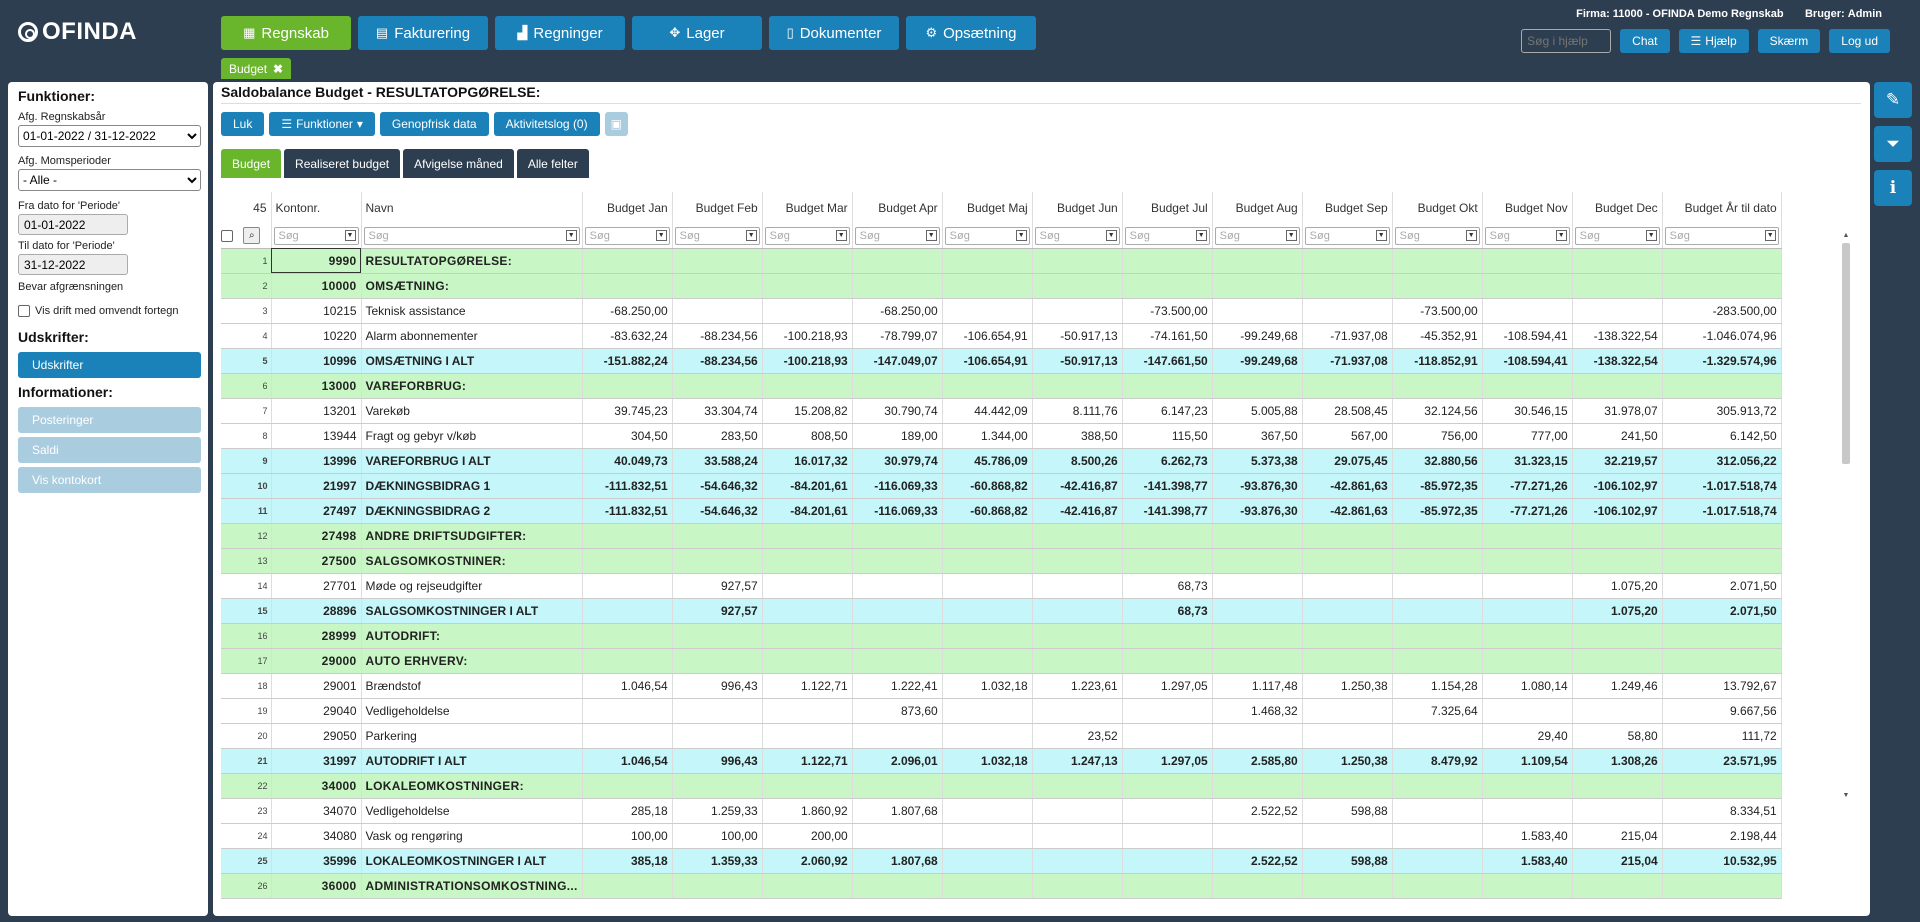 This screenshot has width=1920, height=922. I want to click on table-cell: 241,50, so click(1617, 436).